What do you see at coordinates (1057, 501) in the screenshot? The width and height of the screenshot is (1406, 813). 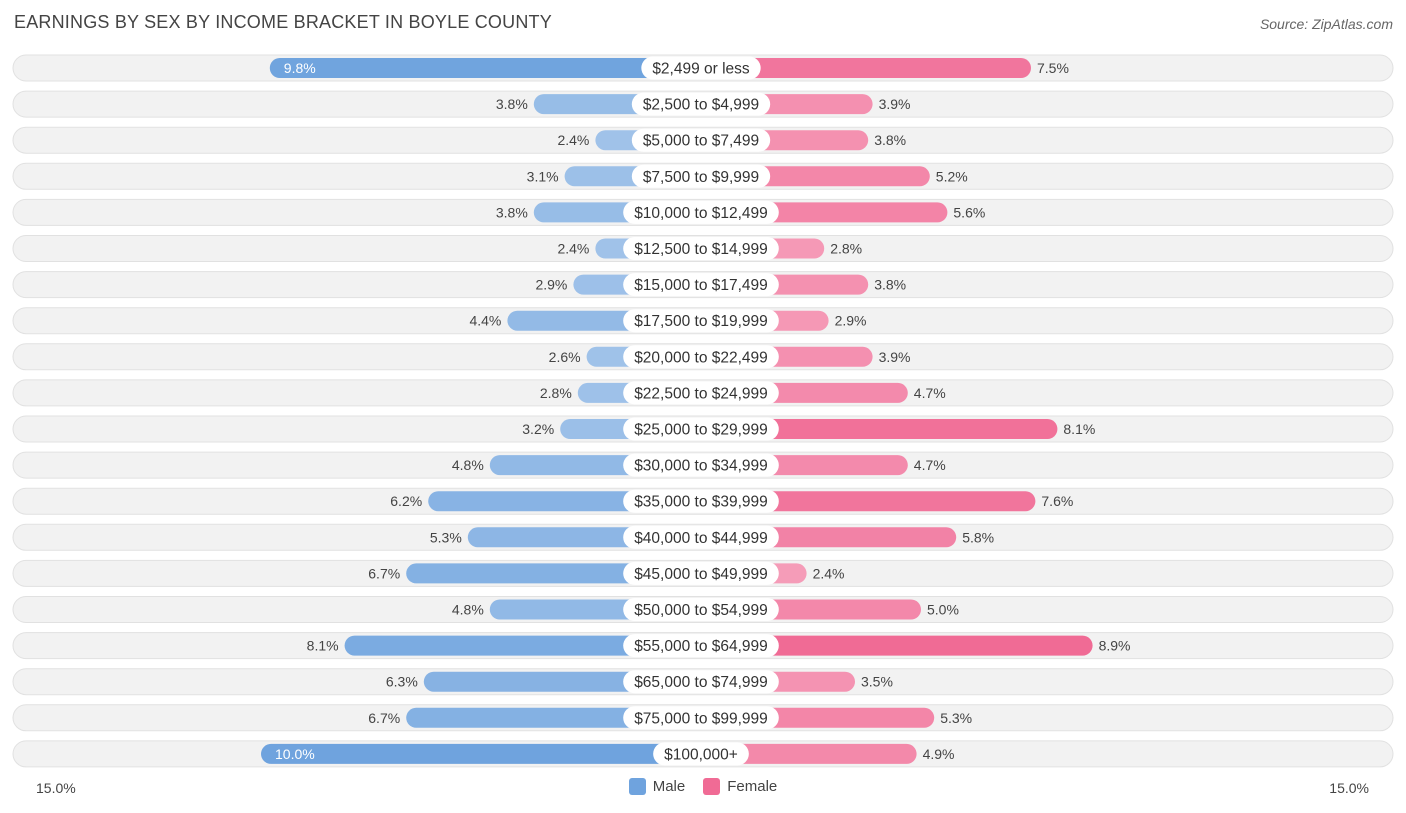 I see `female-value-label: 7.6%` at bounding box center [1057, 501].